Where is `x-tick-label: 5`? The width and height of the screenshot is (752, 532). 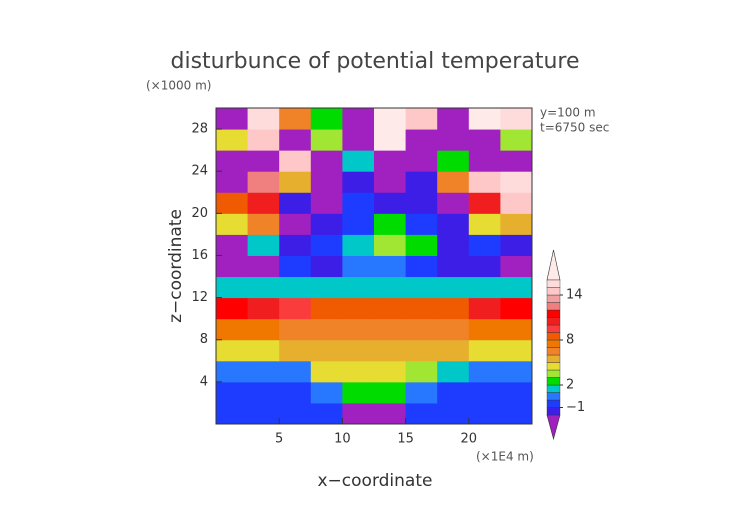 x-tick-label: 5 is located at coordinates (279, 439).